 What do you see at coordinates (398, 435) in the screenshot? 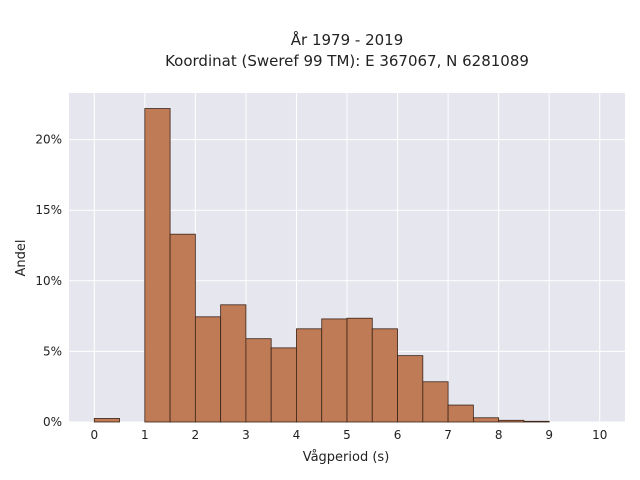
I see `x-tick-label: 6` at bounding box center [398, 435].